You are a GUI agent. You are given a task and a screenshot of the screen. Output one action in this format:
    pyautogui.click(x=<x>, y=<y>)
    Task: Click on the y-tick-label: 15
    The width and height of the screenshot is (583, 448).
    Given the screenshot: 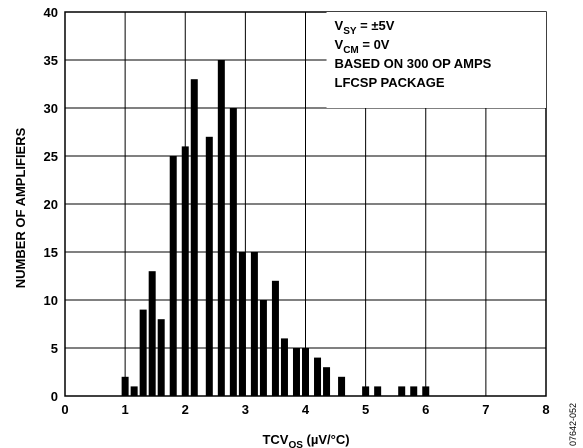 What is the action you would take?
    pyautogui.click(x=51, y=252)
    